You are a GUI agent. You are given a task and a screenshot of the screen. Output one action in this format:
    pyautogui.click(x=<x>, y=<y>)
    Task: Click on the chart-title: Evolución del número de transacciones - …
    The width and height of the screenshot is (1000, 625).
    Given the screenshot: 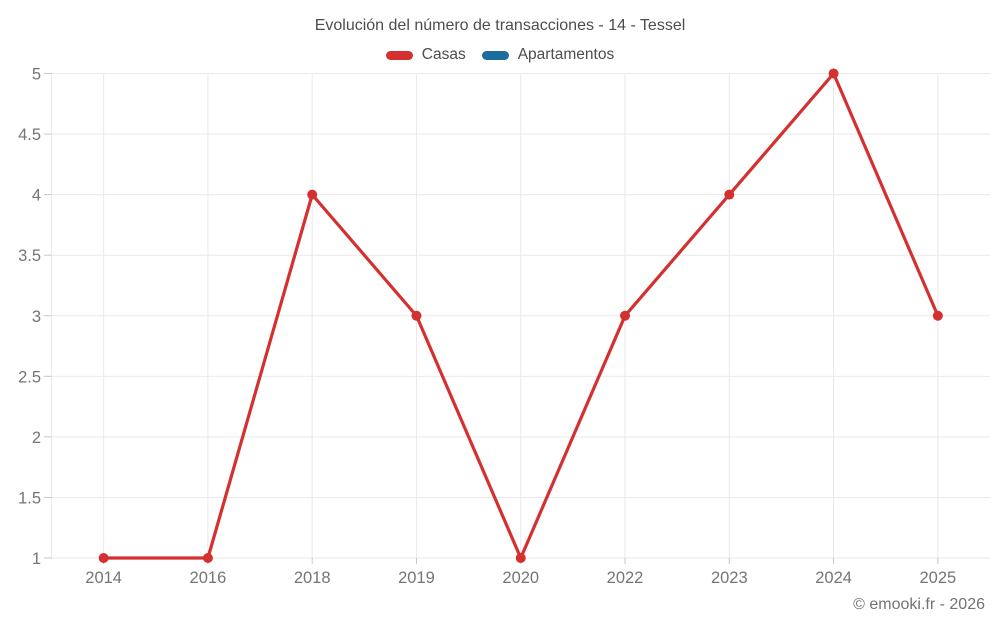 What is the action you would take?
    pyautogui.click(x=500, y=25)
    